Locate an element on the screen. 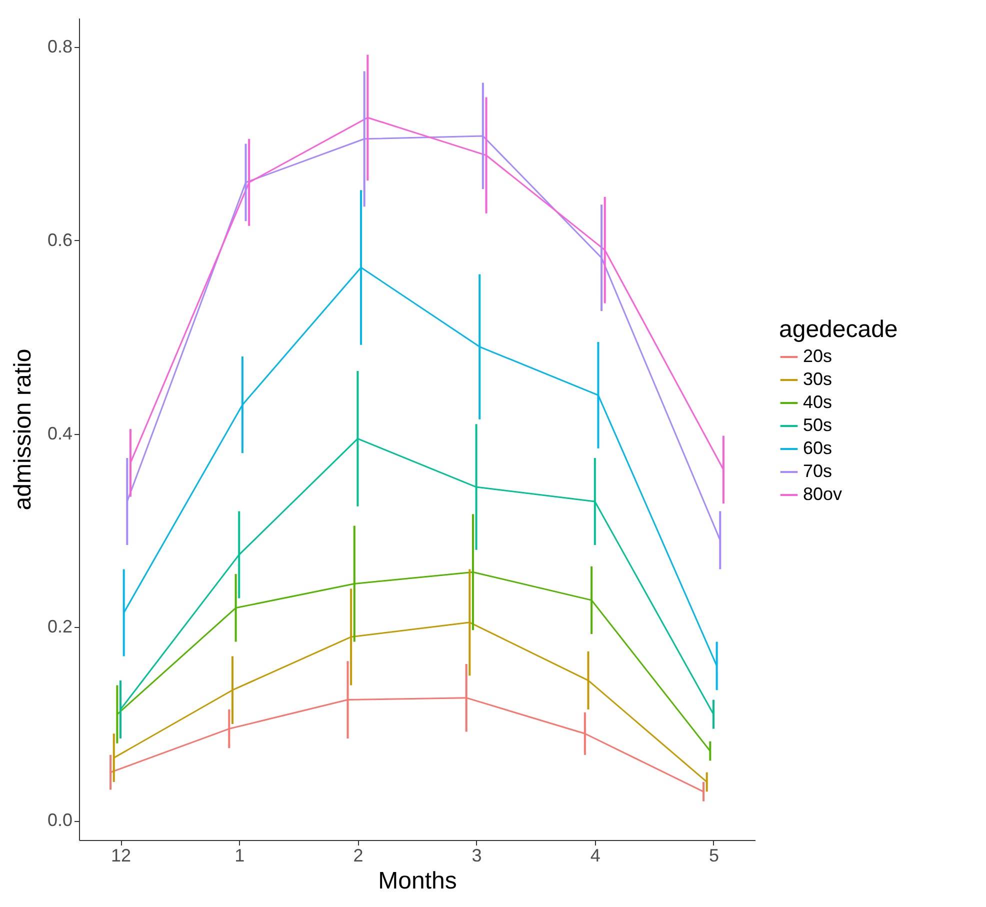 Image resolution: width=986 pixels, height=907 pixels. x-tick-label: 1 is located at coordinates (239, 856).